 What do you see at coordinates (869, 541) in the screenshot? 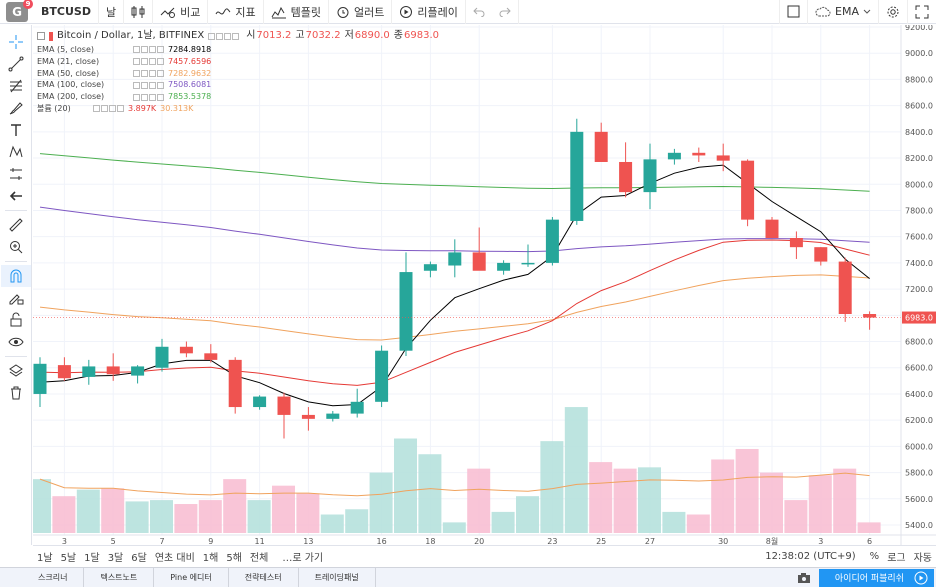
I see `time-tick-label: 6` at bounding box center [869, 541].